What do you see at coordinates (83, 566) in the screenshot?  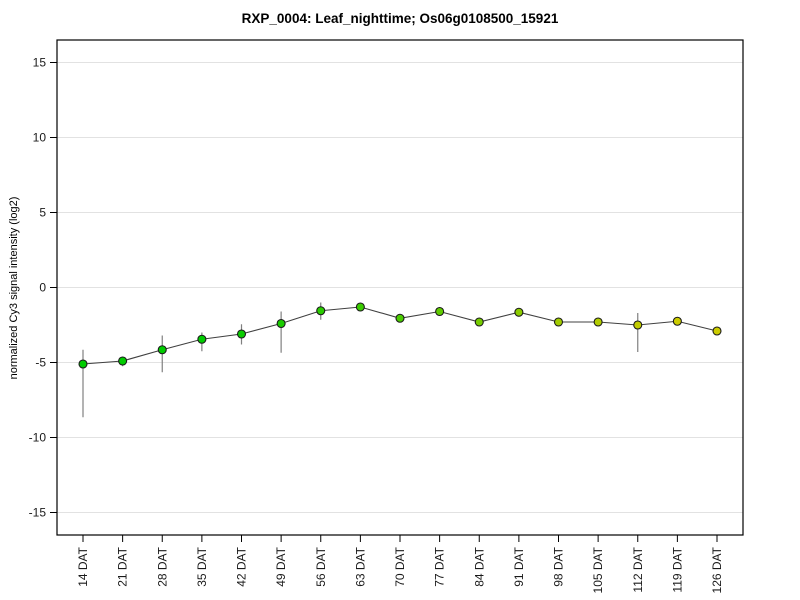 I see `x-tick-label: 14 DAT` at bounding box center [83, 566].